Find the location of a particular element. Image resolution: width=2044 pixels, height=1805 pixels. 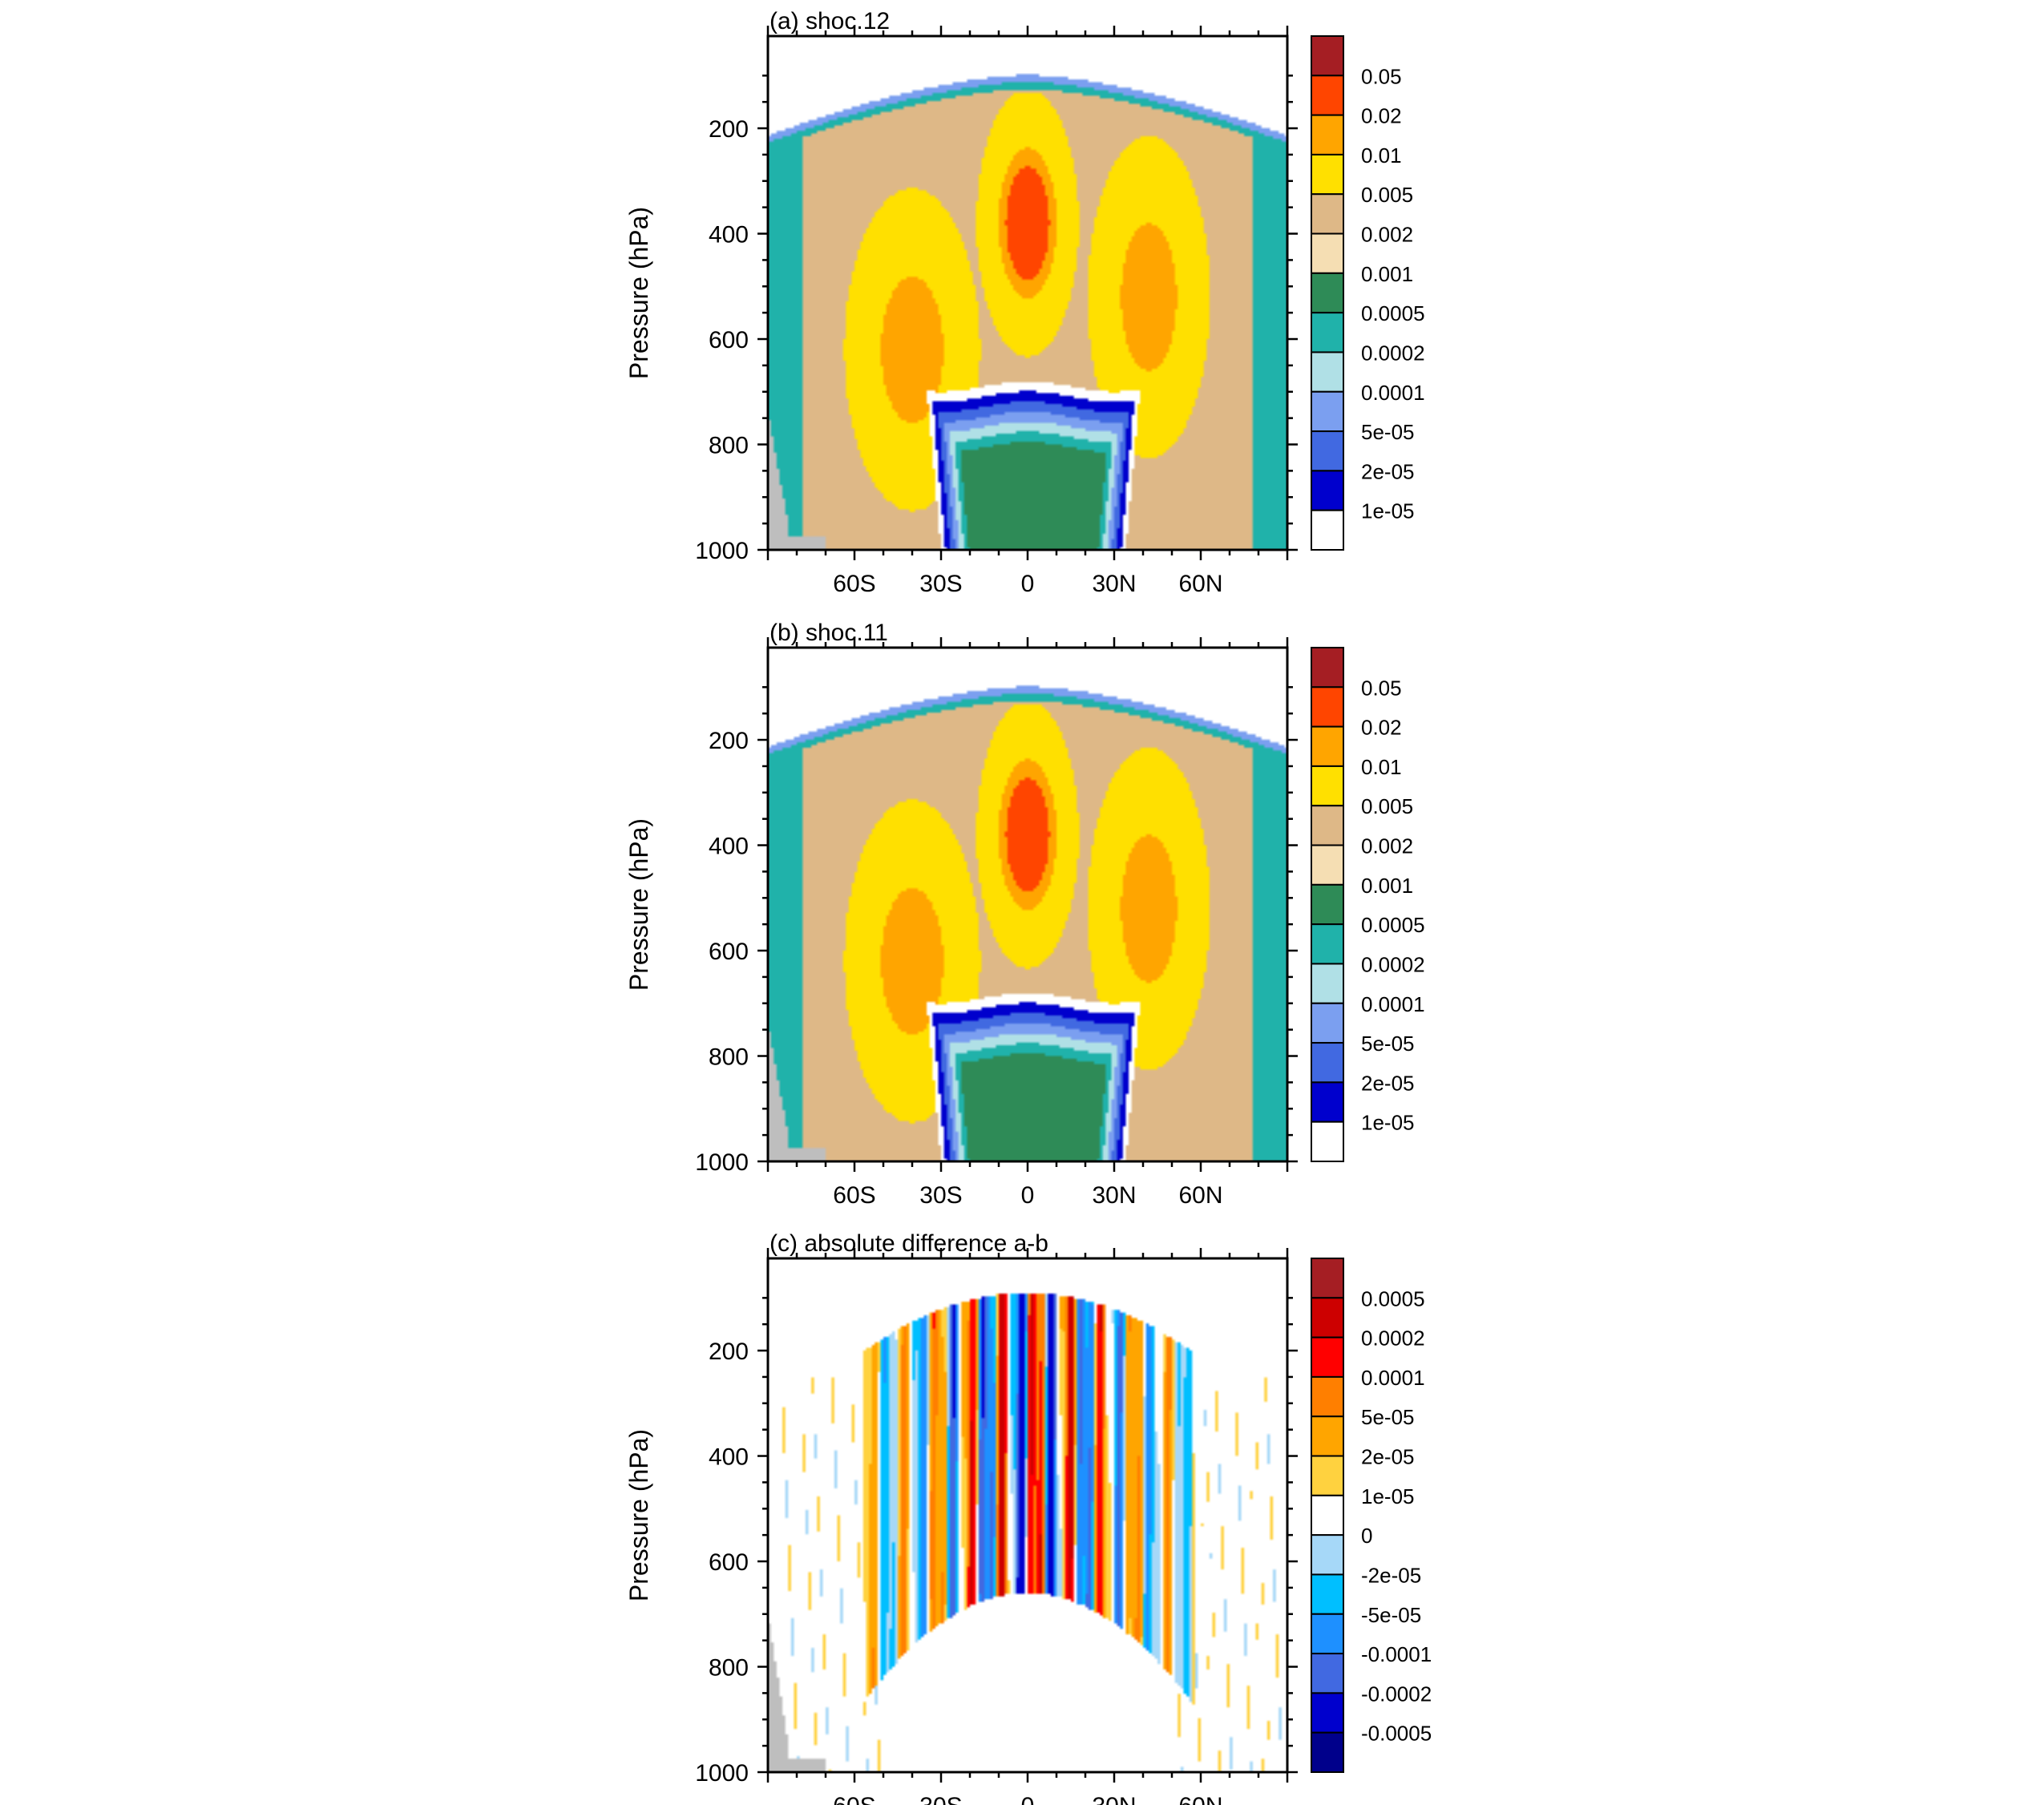

panel-title: (a) shoc.12 is located at coordinates (830, 21).